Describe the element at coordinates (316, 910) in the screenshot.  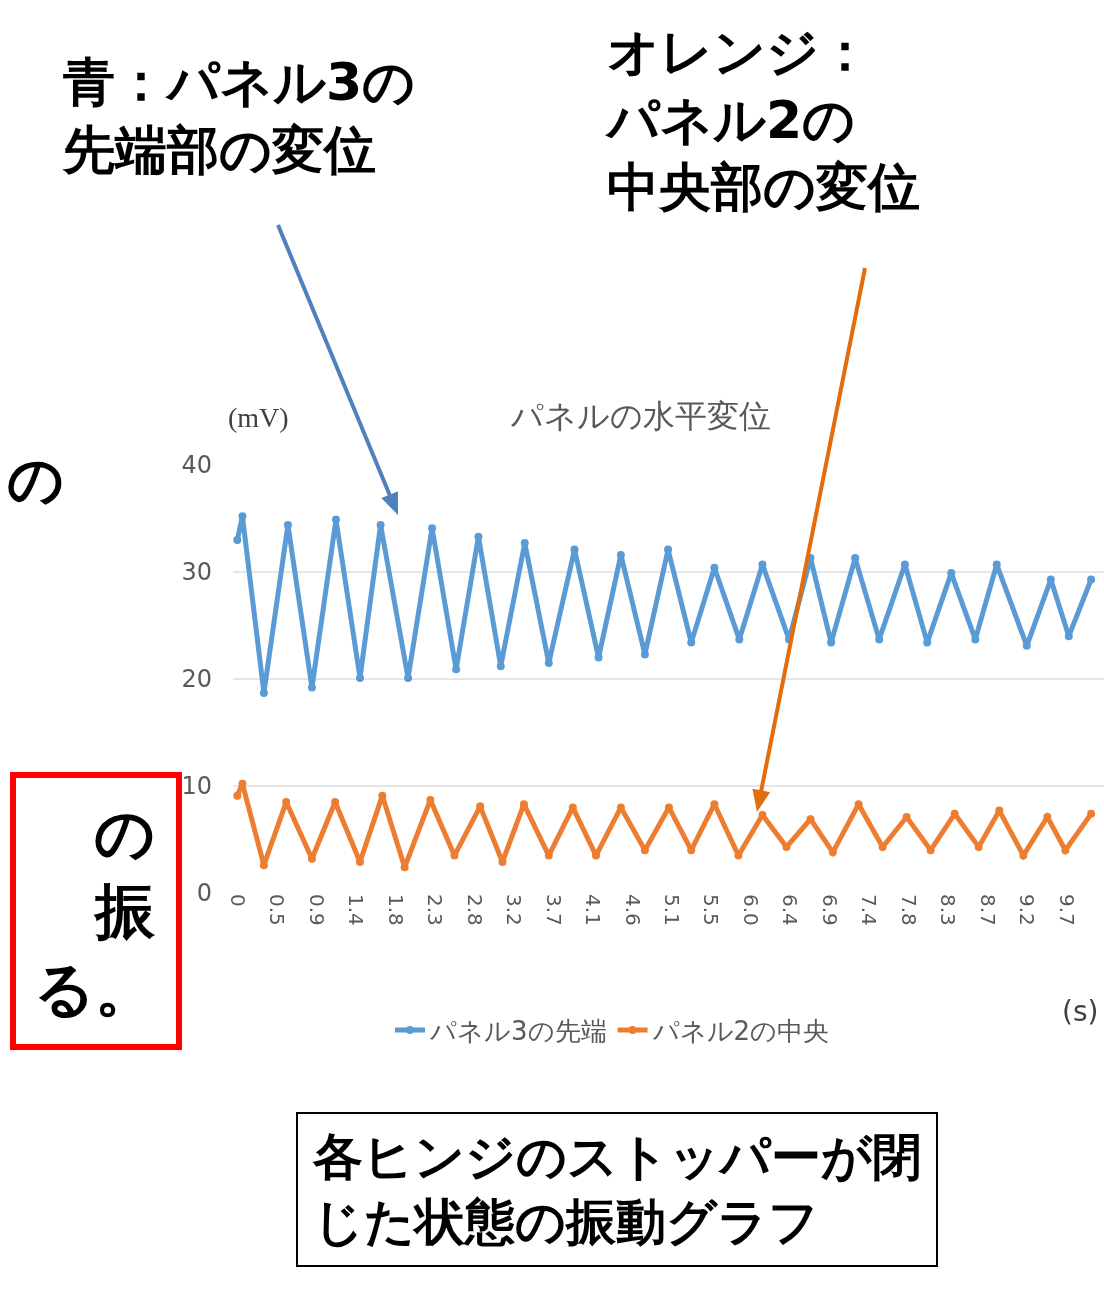
I see `x-tick-label: 0.9` at that location.